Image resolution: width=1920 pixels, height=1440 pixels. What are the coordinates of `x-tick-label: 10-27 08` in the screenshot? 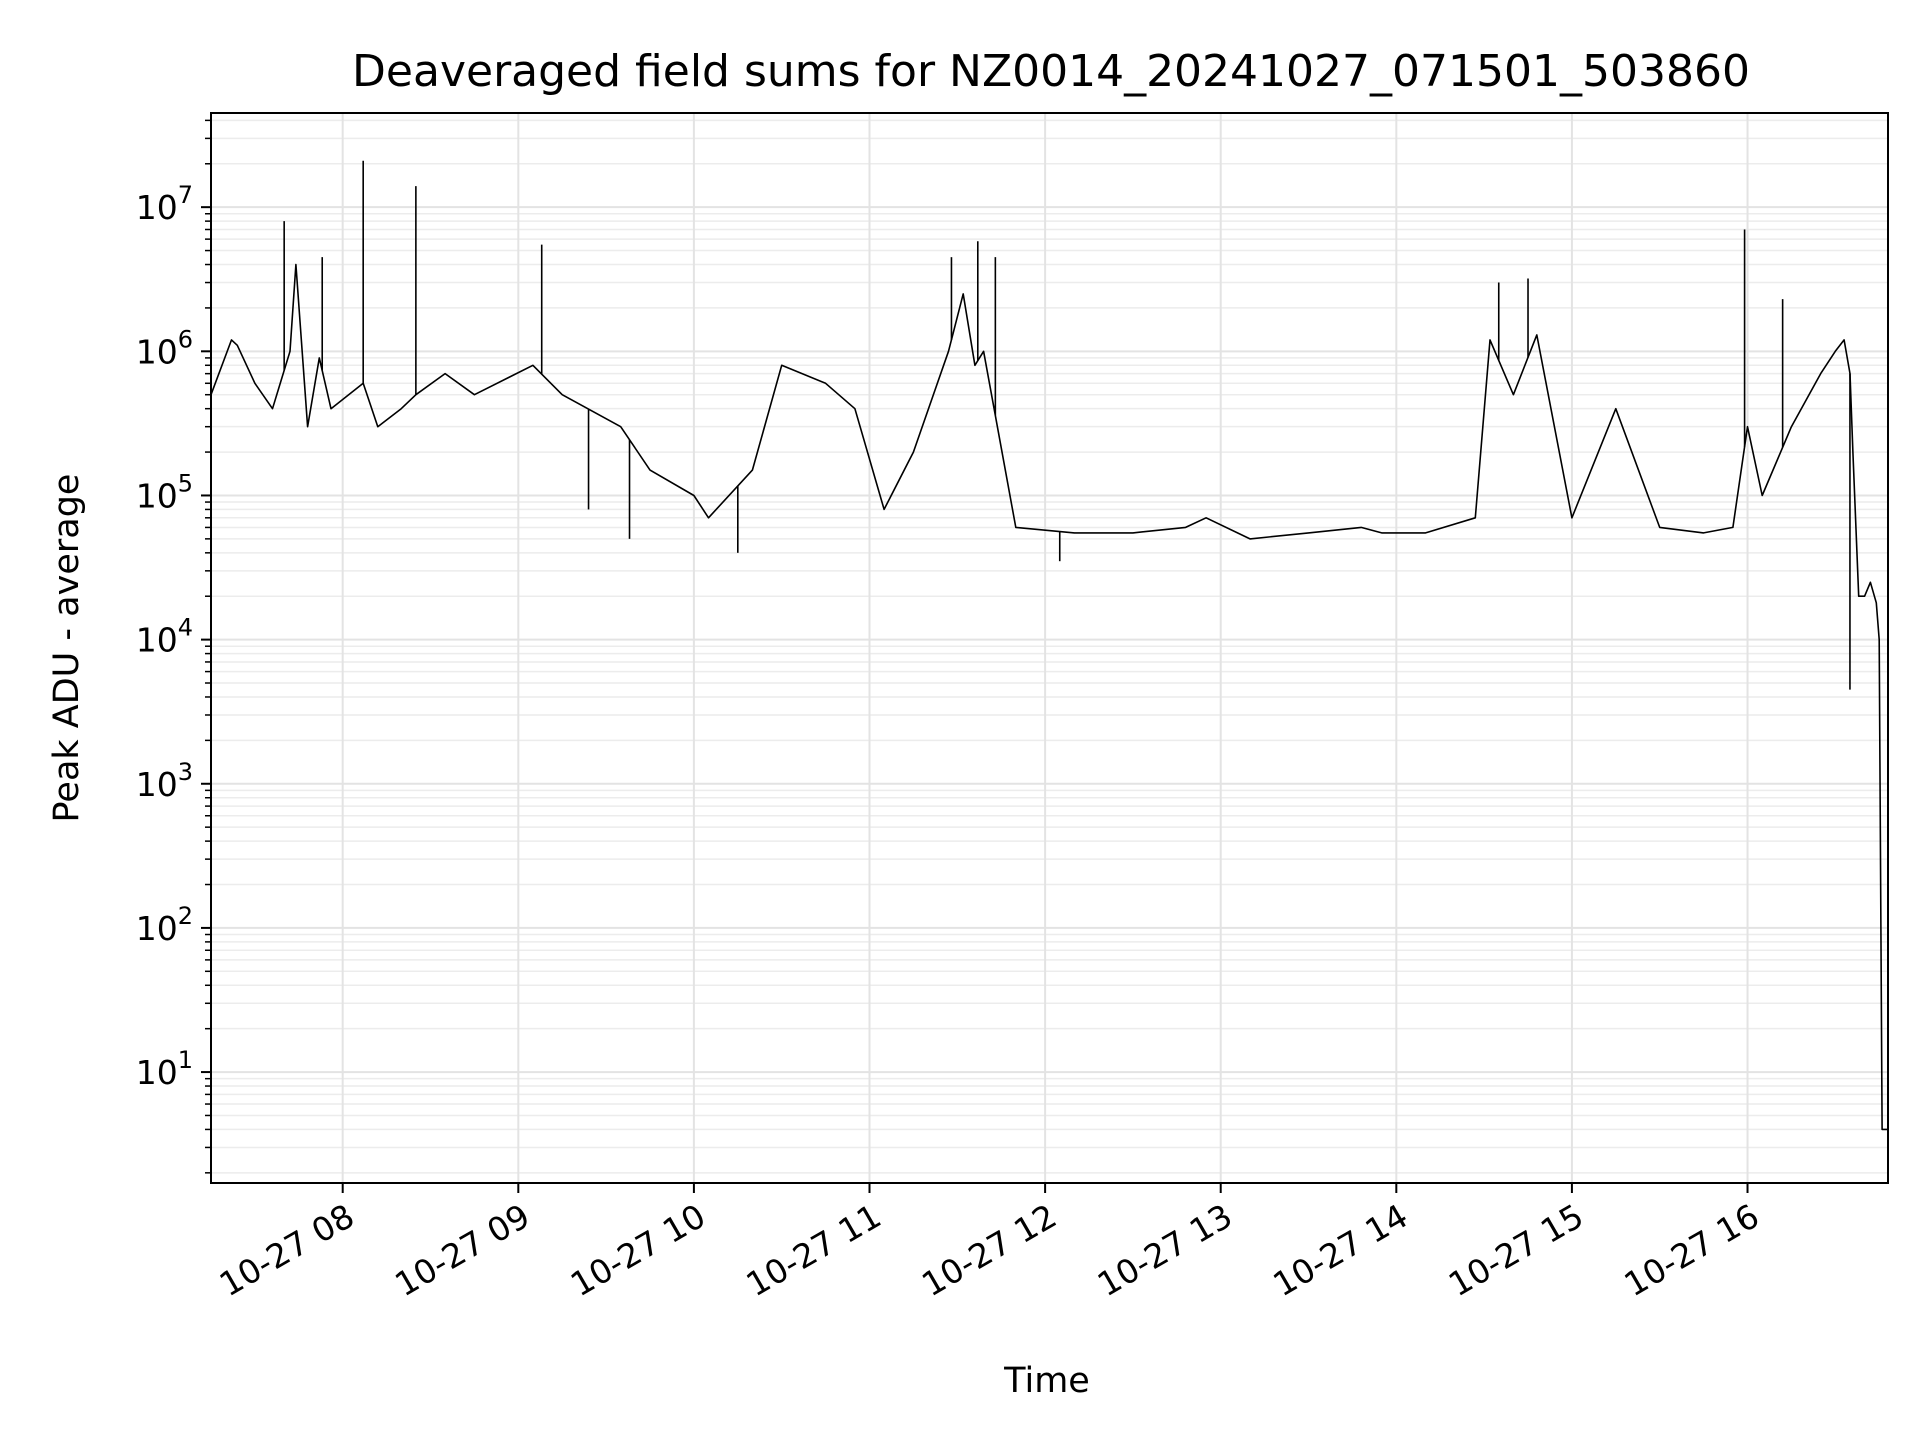 It's located at (287, 1250).